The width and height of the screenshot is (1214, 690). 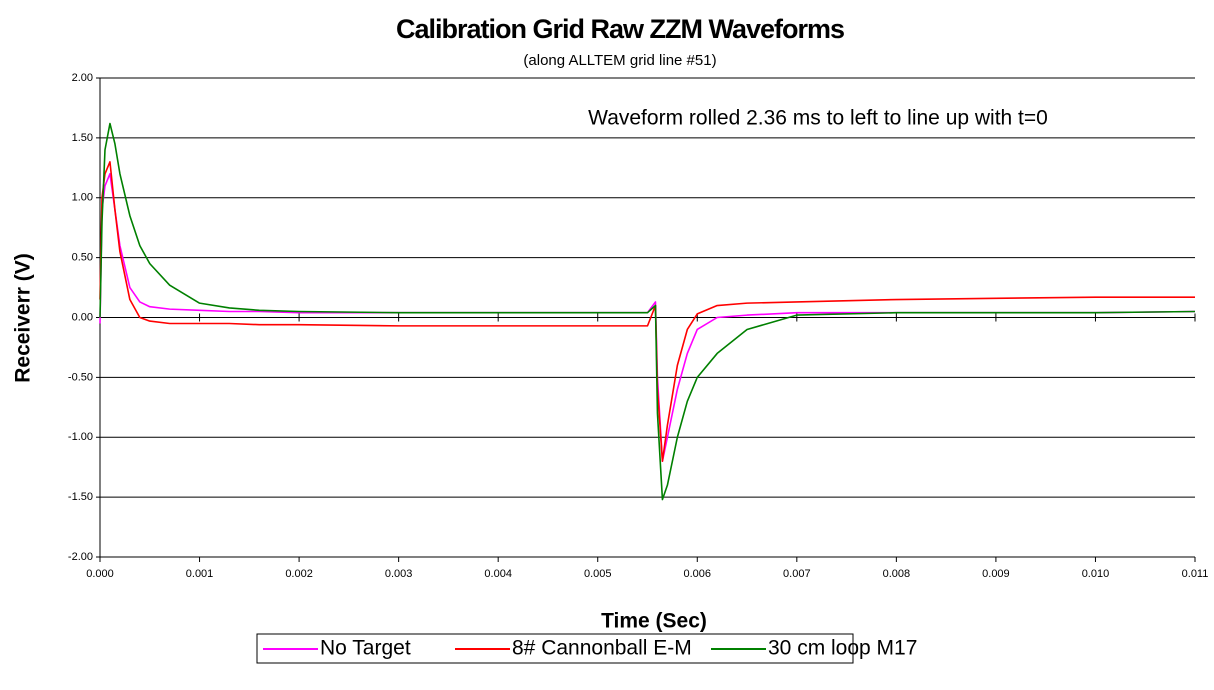 What do you see at coordinates (82, 198) in the screenshot?
I see `y-tick-label: 1.00` at bounding box center [82, 198].